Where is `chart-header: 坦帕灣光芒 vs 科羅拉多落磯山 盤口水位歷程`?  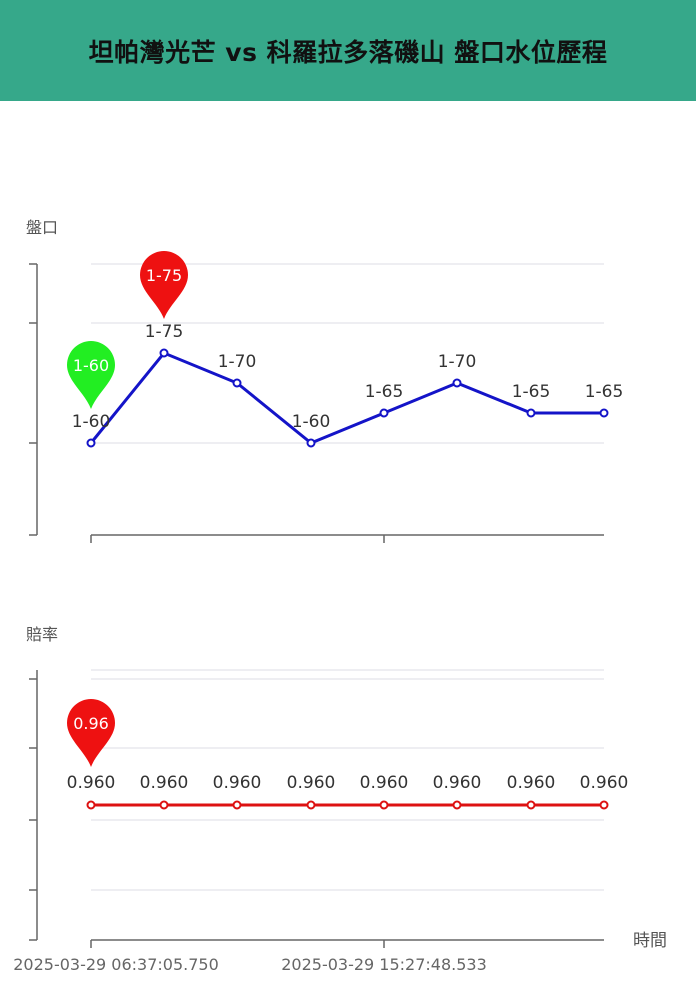
chart-header: 坦帕灣光芒 vs 科羅拉多落磯山 盤口水位歷程 is located at coordinates (348, 50).